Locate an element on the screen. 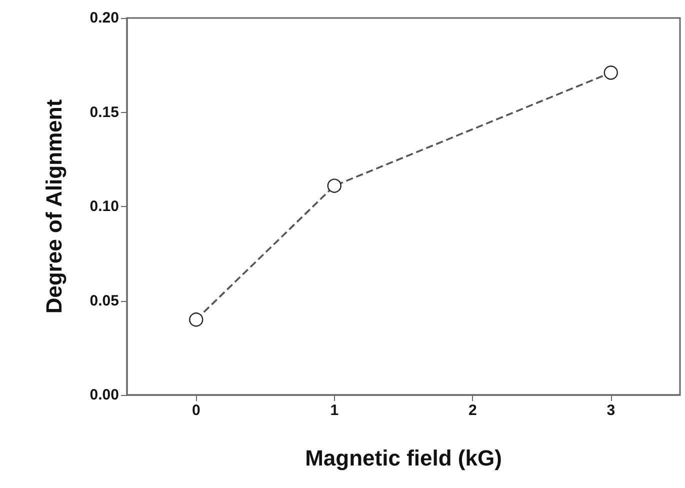  x-tick-label: 2 is located at coordinates (472, 410).